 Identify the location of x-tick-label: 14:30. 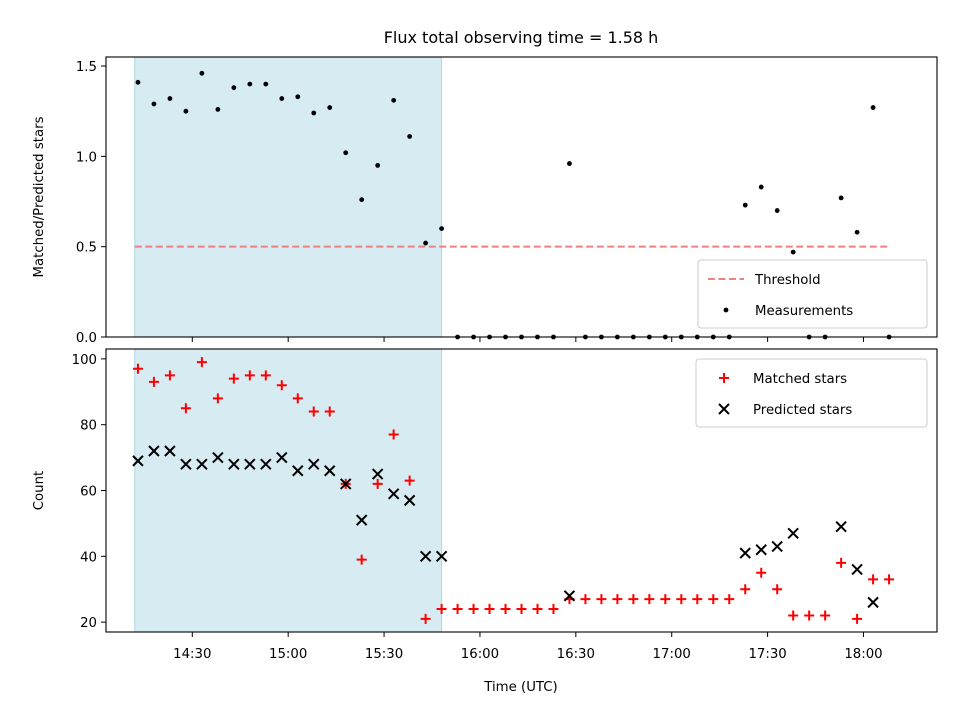
(192, 654).